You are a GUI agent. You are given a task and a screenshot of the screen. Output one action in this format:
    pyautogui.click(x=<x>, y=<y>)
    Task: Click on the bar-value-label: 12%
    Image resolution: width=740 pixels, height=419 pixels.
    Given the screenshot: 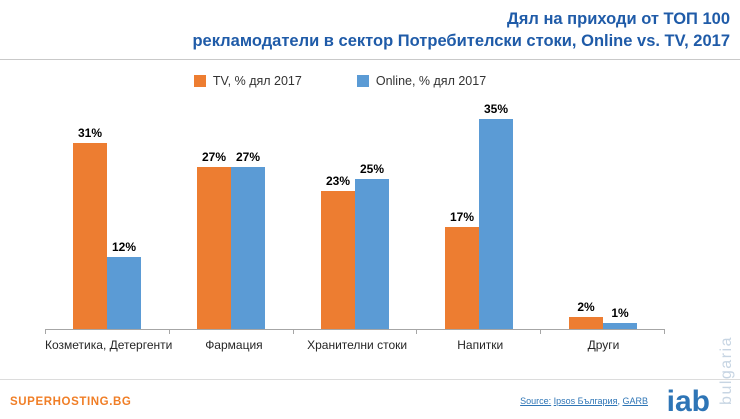 What is the action you would take?
    pyautogui.click(x=124, y=246)
    